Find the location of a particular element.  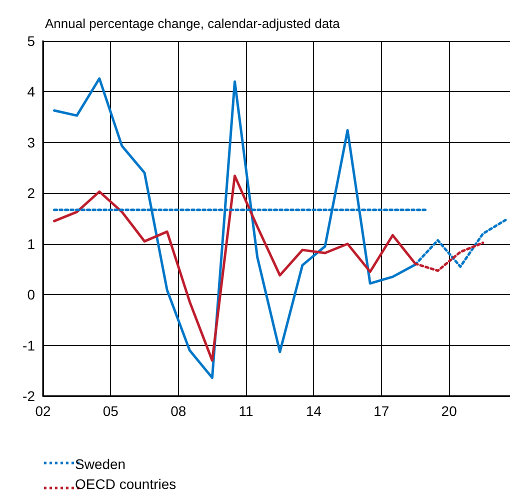

chart-subtitle: Annual percentage change, calendar-adjusted data is located at coordinates (193, 23).